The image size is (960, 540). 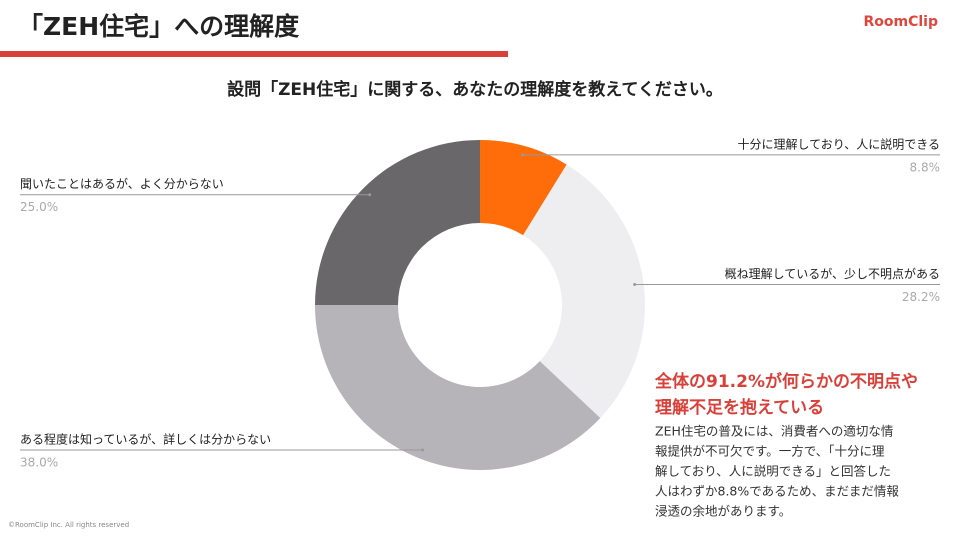 What do you see at coordinates (475, 89) in the screenshot?
I see `subtitle: 設問「ZEH住宅」に関する、あなたの理解度を教えてください。` at bounding box center [475, 89].